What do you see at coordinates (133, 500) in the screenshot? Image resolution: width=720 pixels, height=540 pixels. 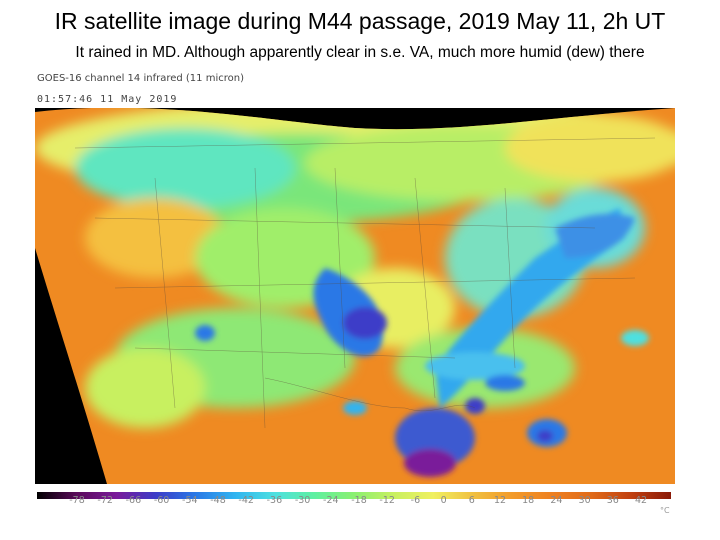 I see `colorbar-tick-label: -66` at bounding box center [133, 500].